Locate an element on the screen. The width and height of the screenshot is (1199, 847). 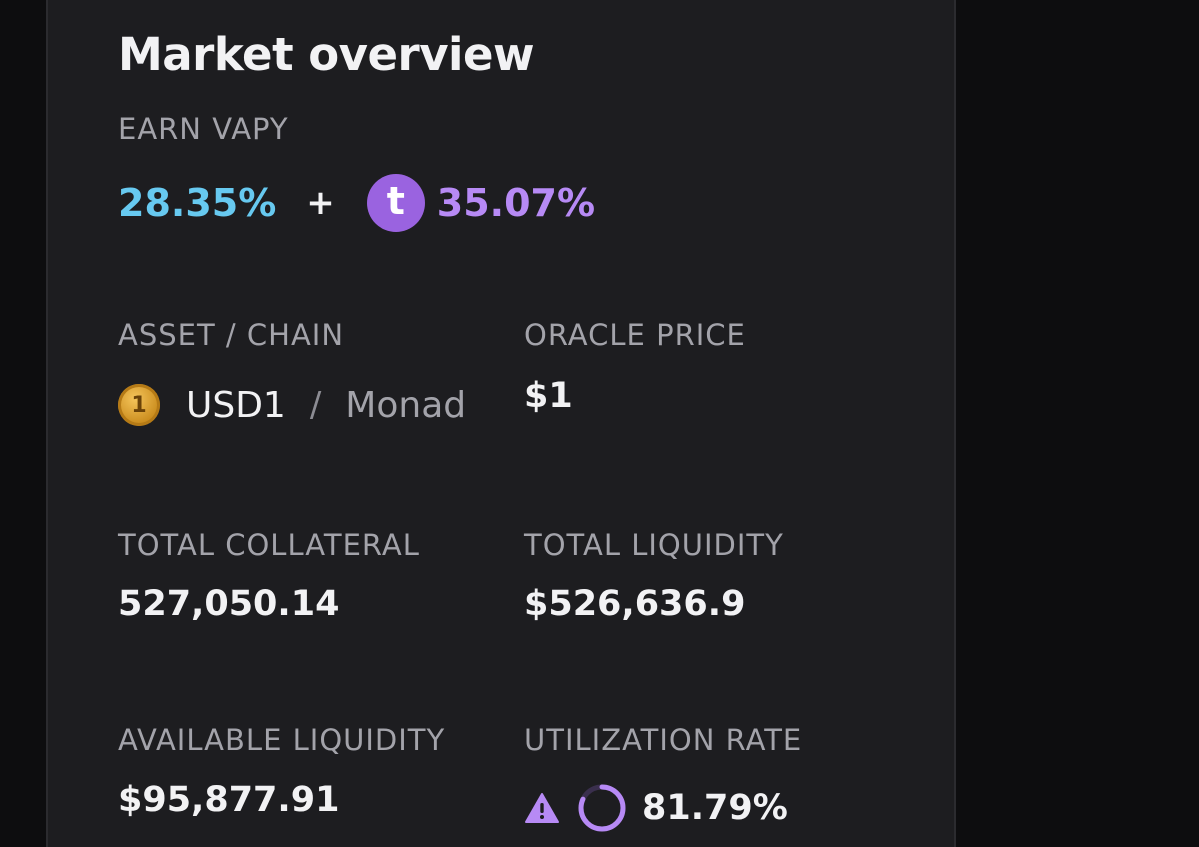
t-token-letter: t is located at coordinates (395, 201).